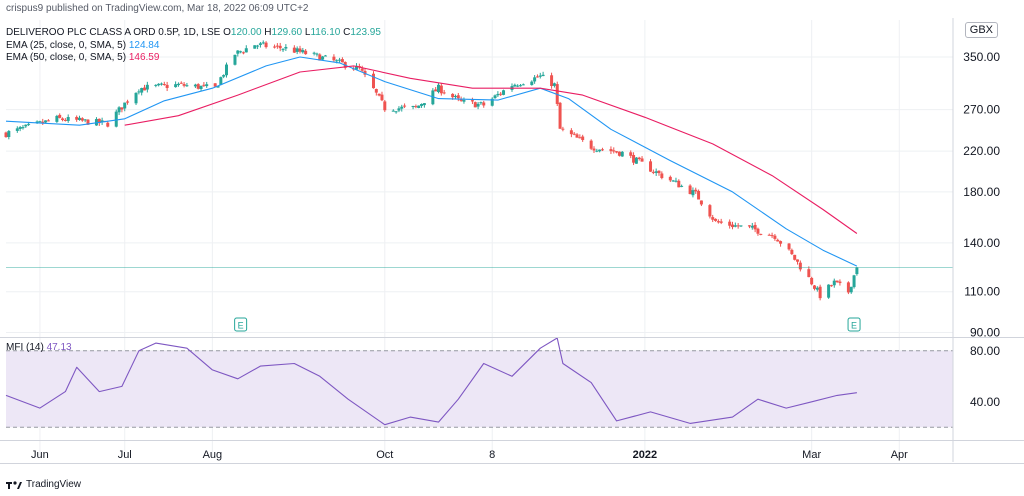 The image size is (1024, 496). What do you see at coordinates (66, 45) in the screenshot?
I see `ema25-label: EMA (25, close, 0, SMA, 5)` at bounding box center [66, 45].